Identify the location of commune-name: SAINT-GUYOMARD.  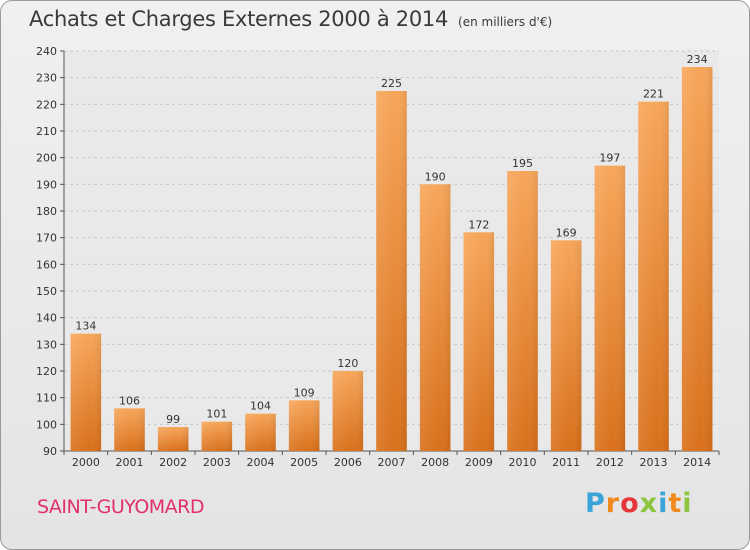
(121, 507).